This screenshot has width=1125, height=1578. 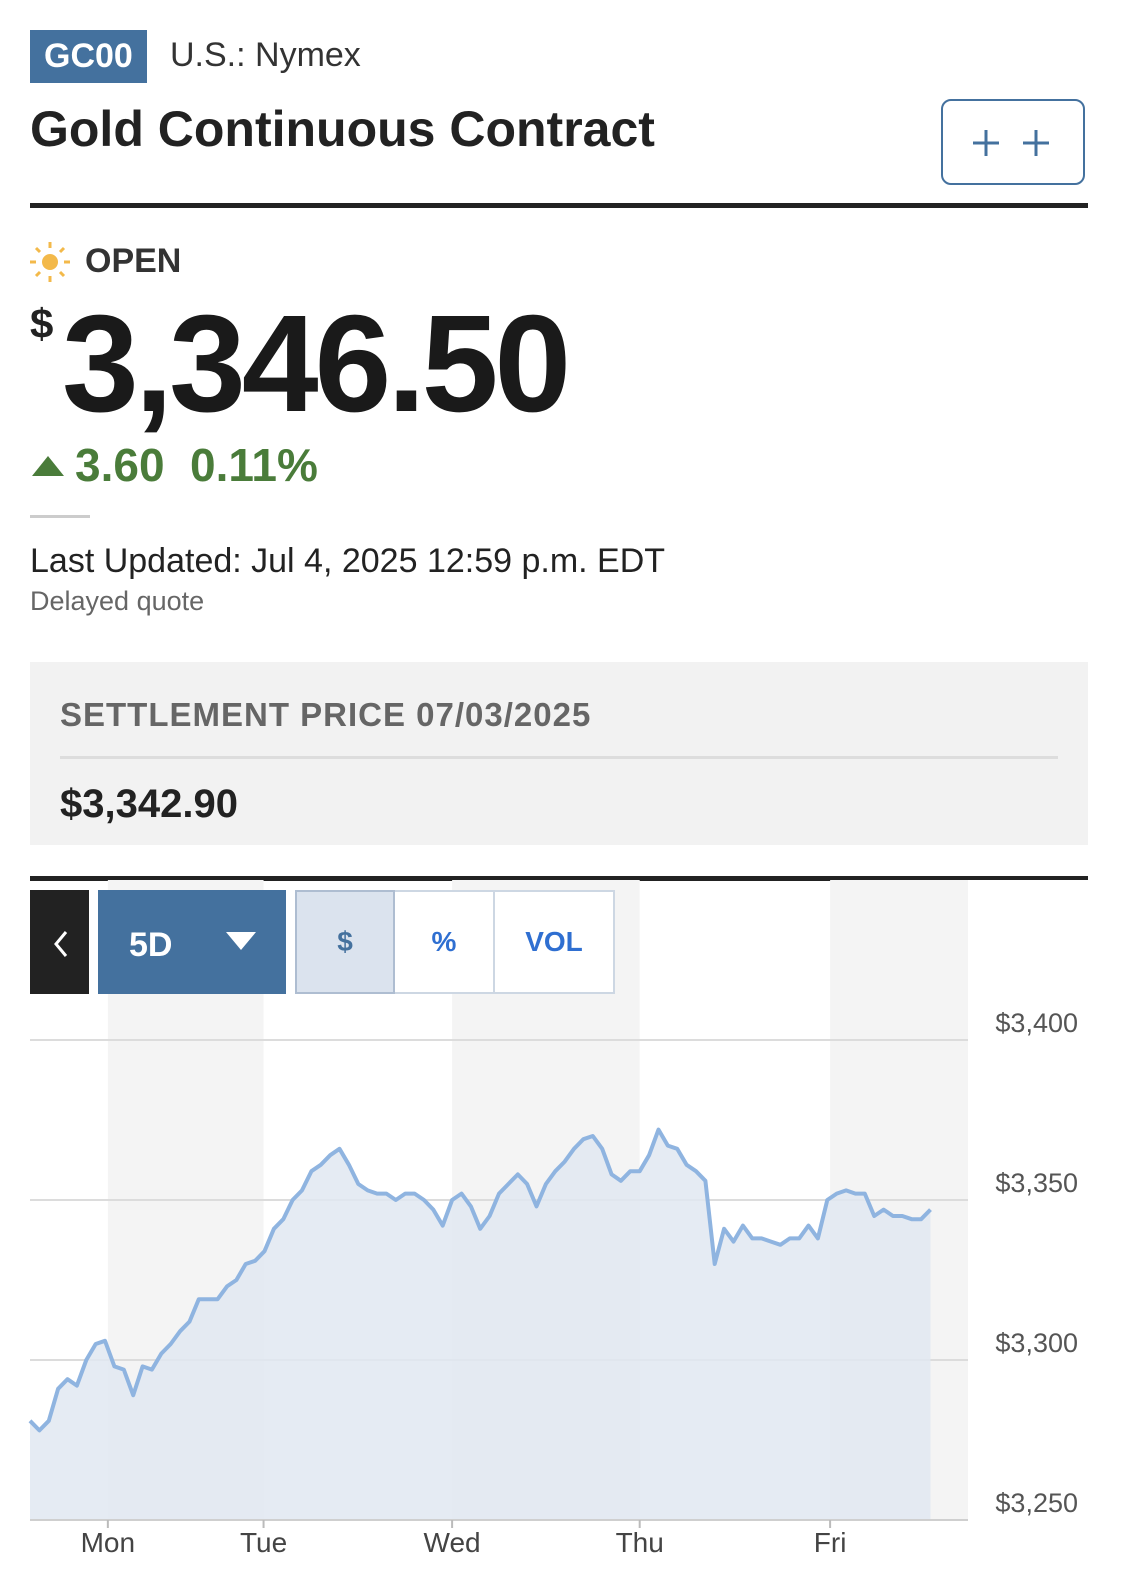 What do you see at coordinates (48, 466) in the screenshot?
I see `up-arrow` at bounding box center [48, 466].